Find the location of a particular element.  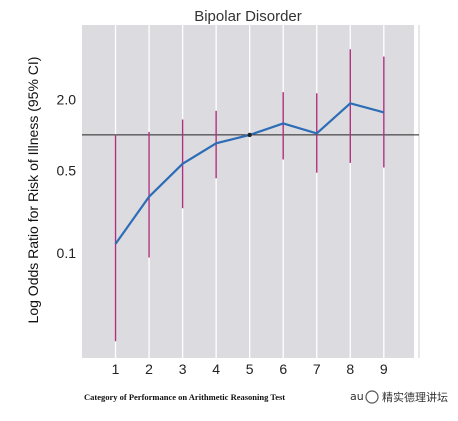

x-tick-label: 5 is located at coordinates (250, 369).